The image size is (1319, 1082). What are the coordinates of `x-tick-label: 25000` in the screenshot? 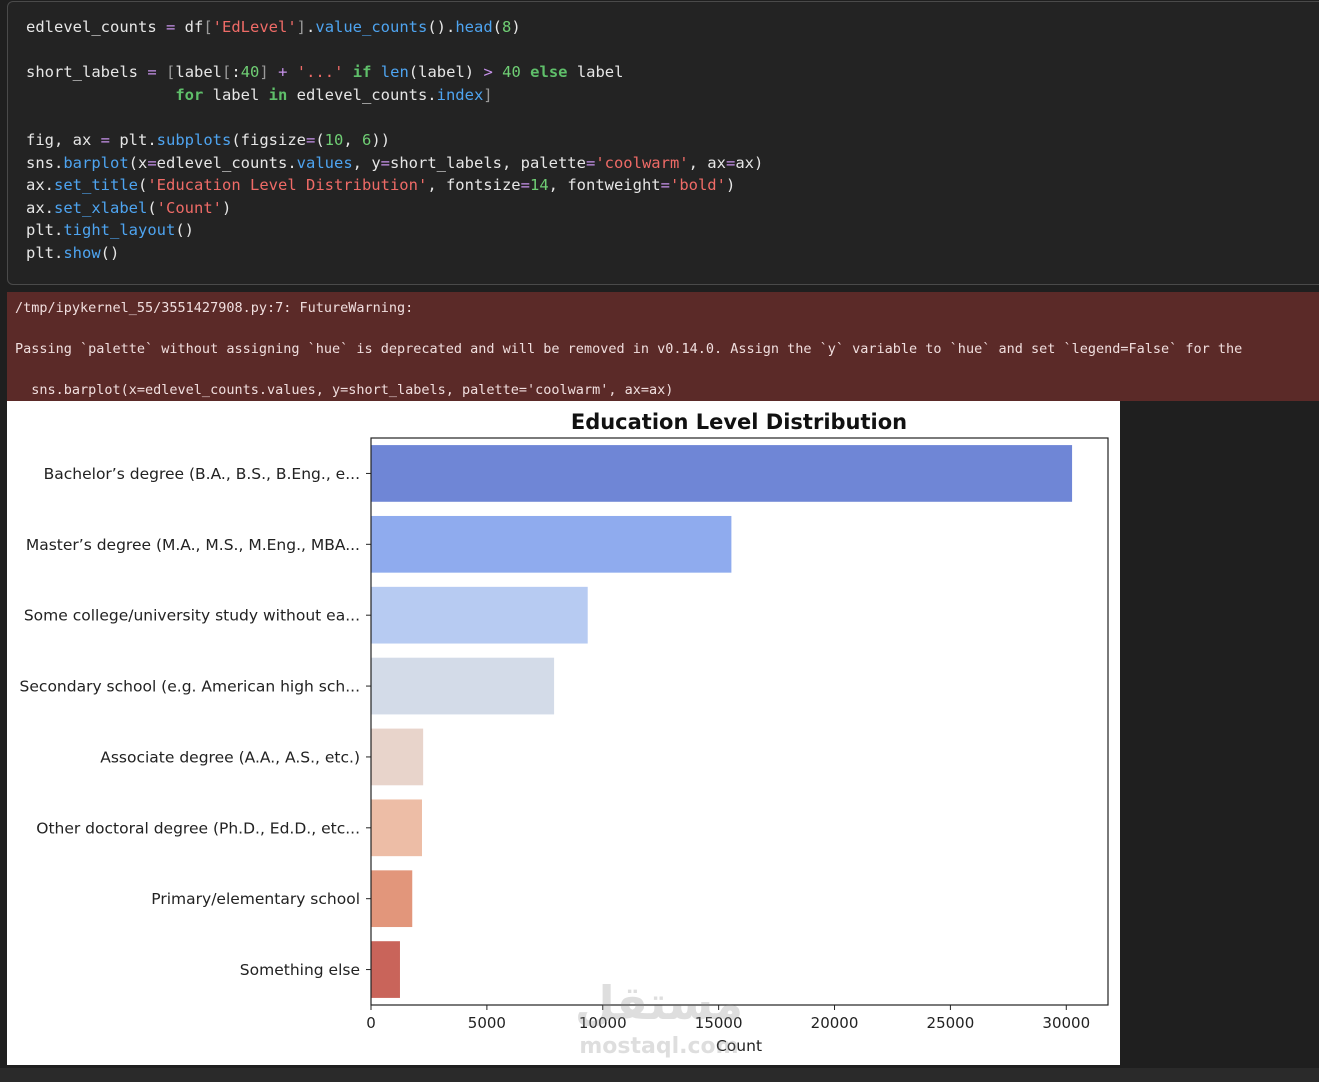 It's located at (951, 1023).